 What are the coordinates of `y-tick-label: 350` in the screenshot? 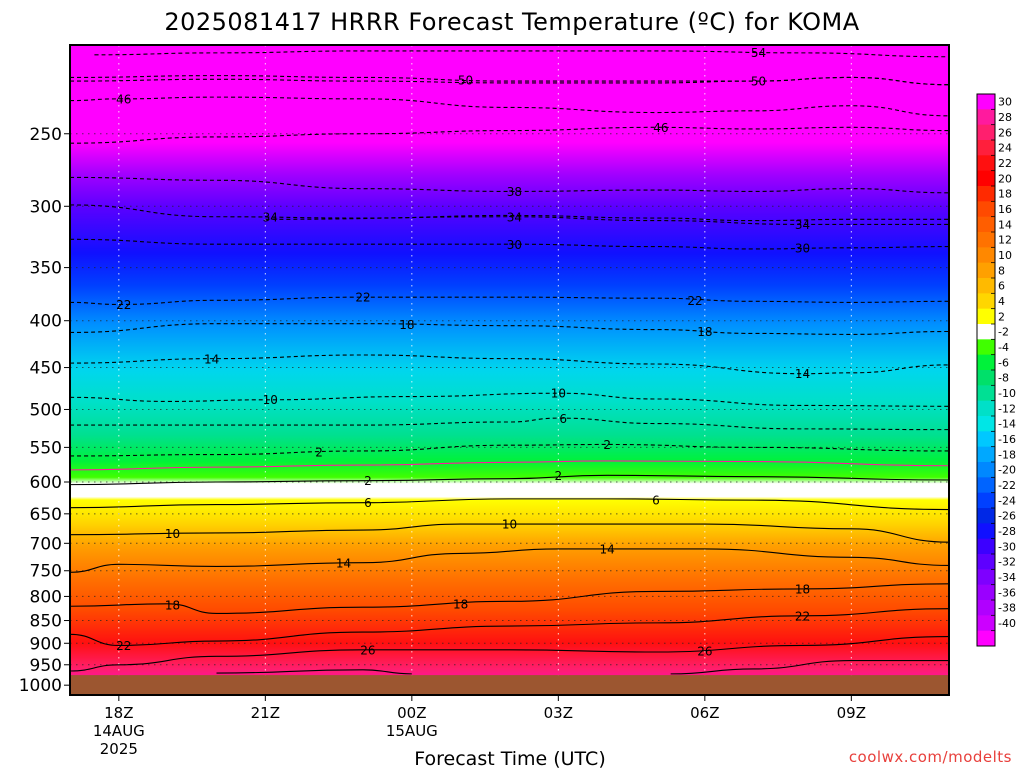 It's located at (46, 269).